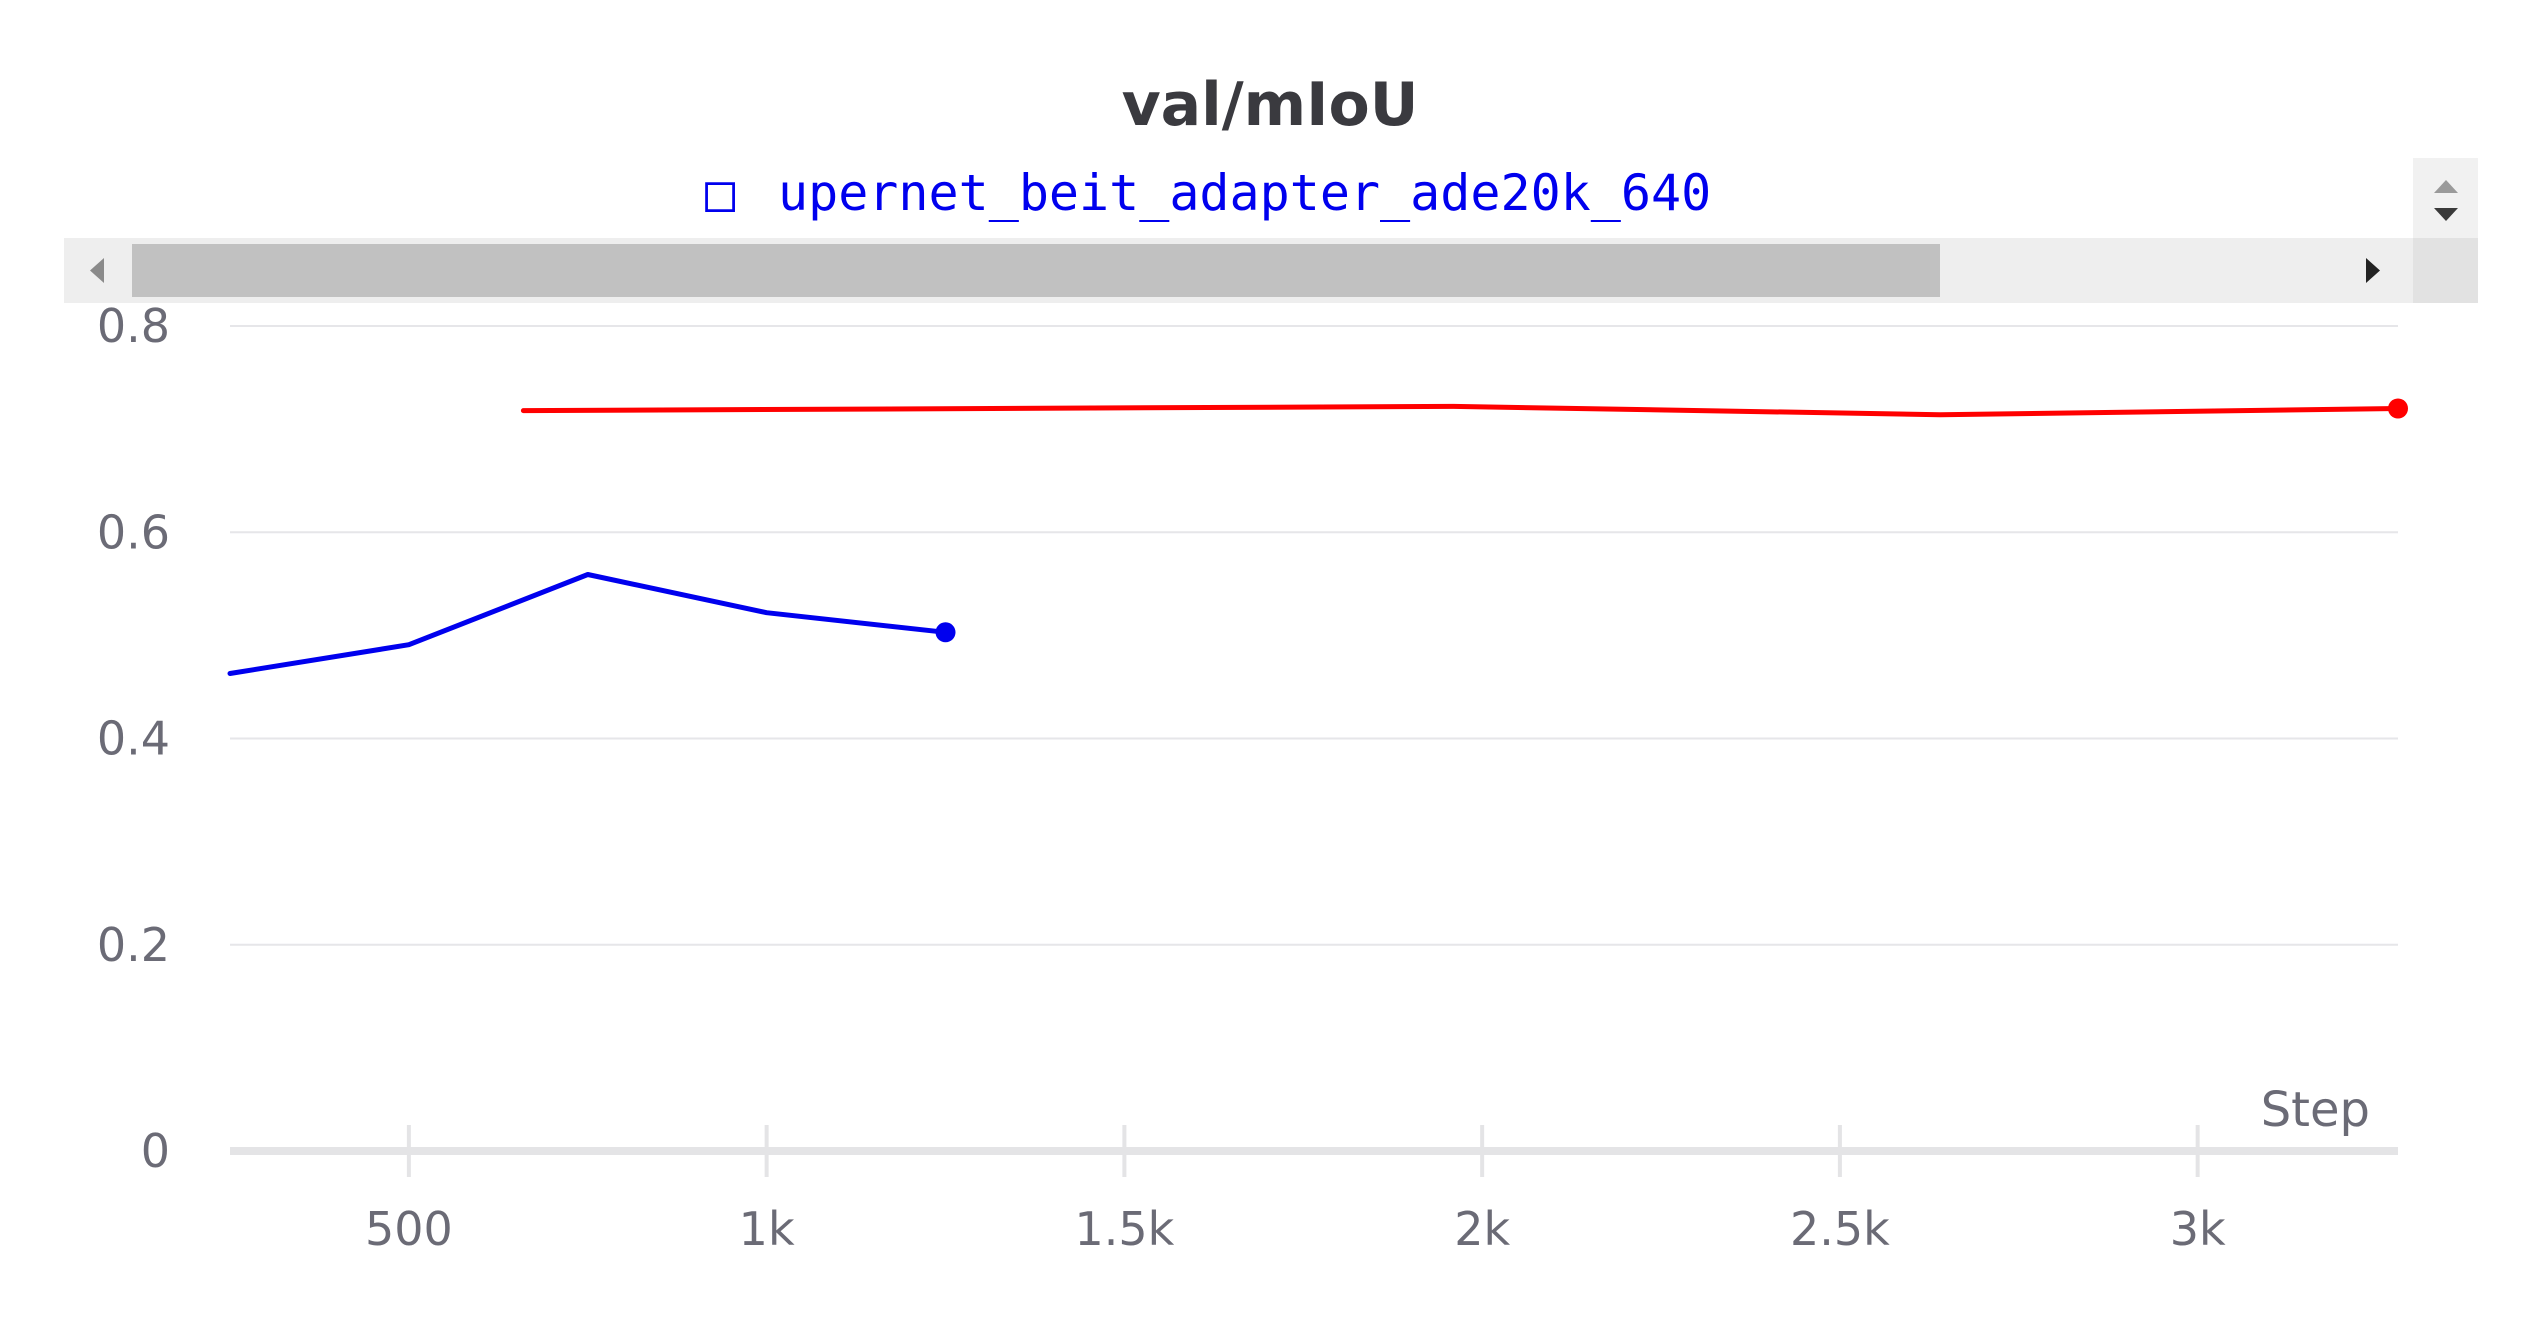 The image size is (2528, 1328). Describe the element at coordinates (133, 945) in the screenshot. I see `y-tick-label: 0.2` at that location.